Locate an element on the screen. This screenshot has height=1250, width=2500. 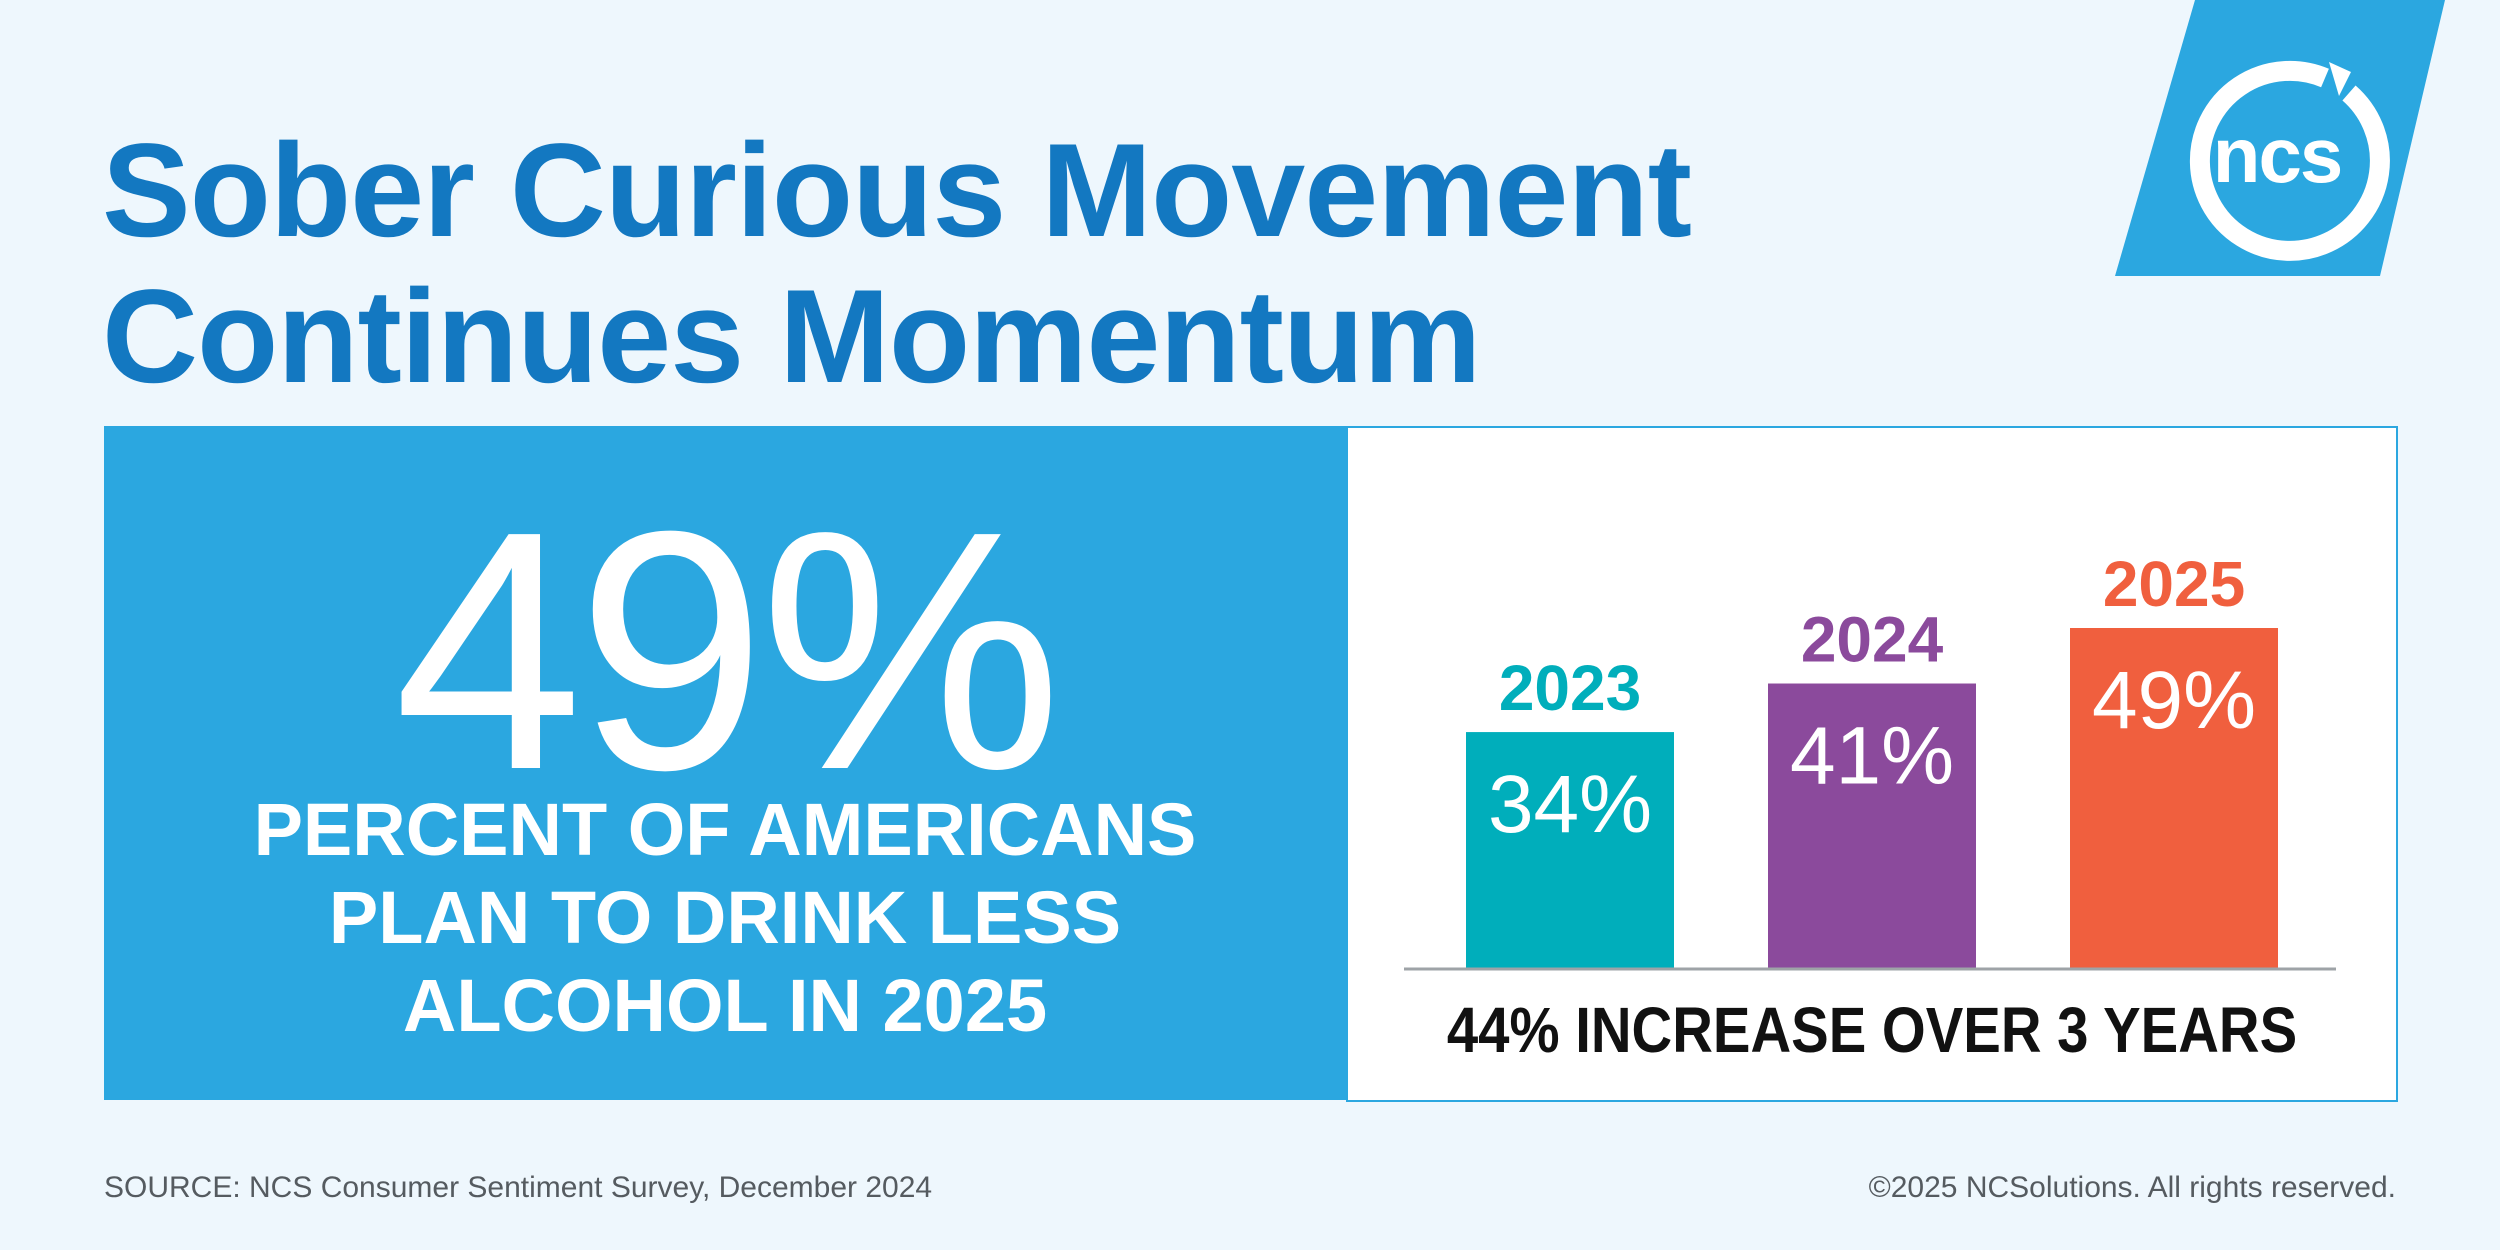
value-label-2025: 49% is located at coordinates (2174, 700).